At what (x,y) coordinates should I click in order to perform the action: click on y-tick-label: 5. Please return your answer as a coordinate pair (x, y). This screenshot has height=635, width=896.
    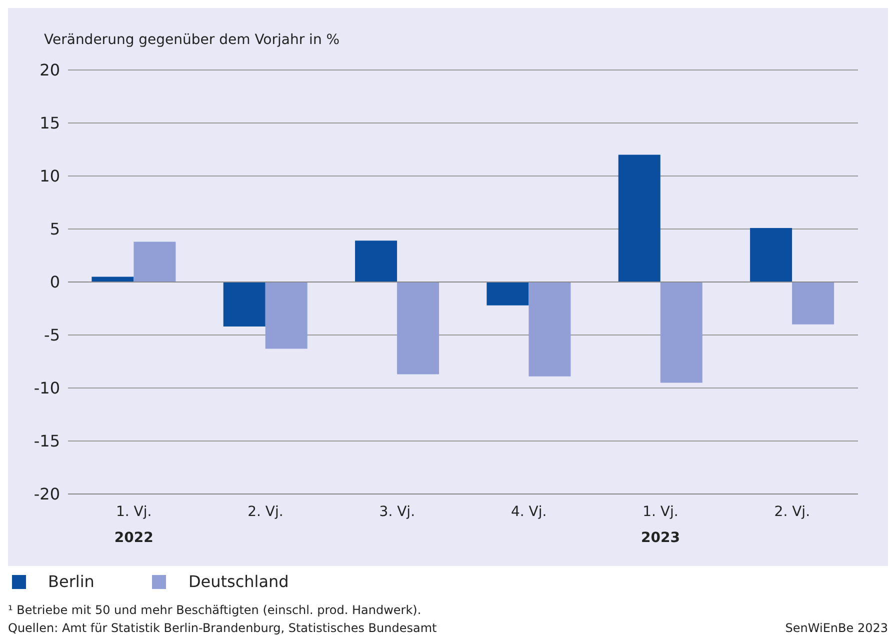
    Looking at the image, I should click on (55, 229).